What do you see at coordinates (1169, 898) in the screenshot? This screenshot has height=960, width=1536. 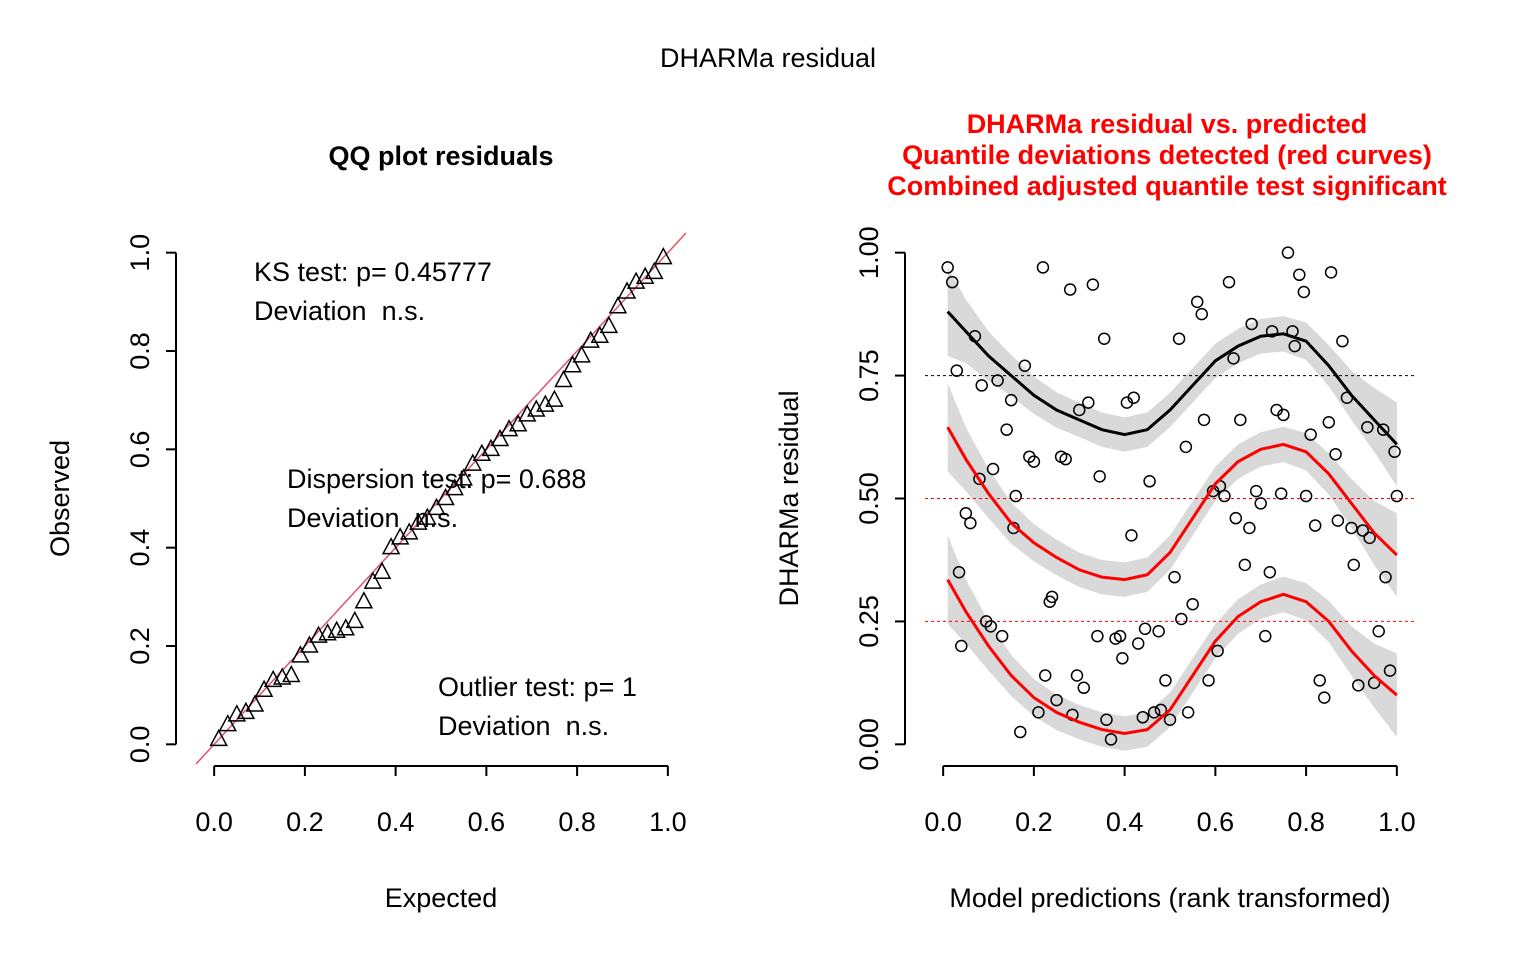 I see `x-axis-label: Model predictions (rank transformed)` at bounding box center [1169, 898].